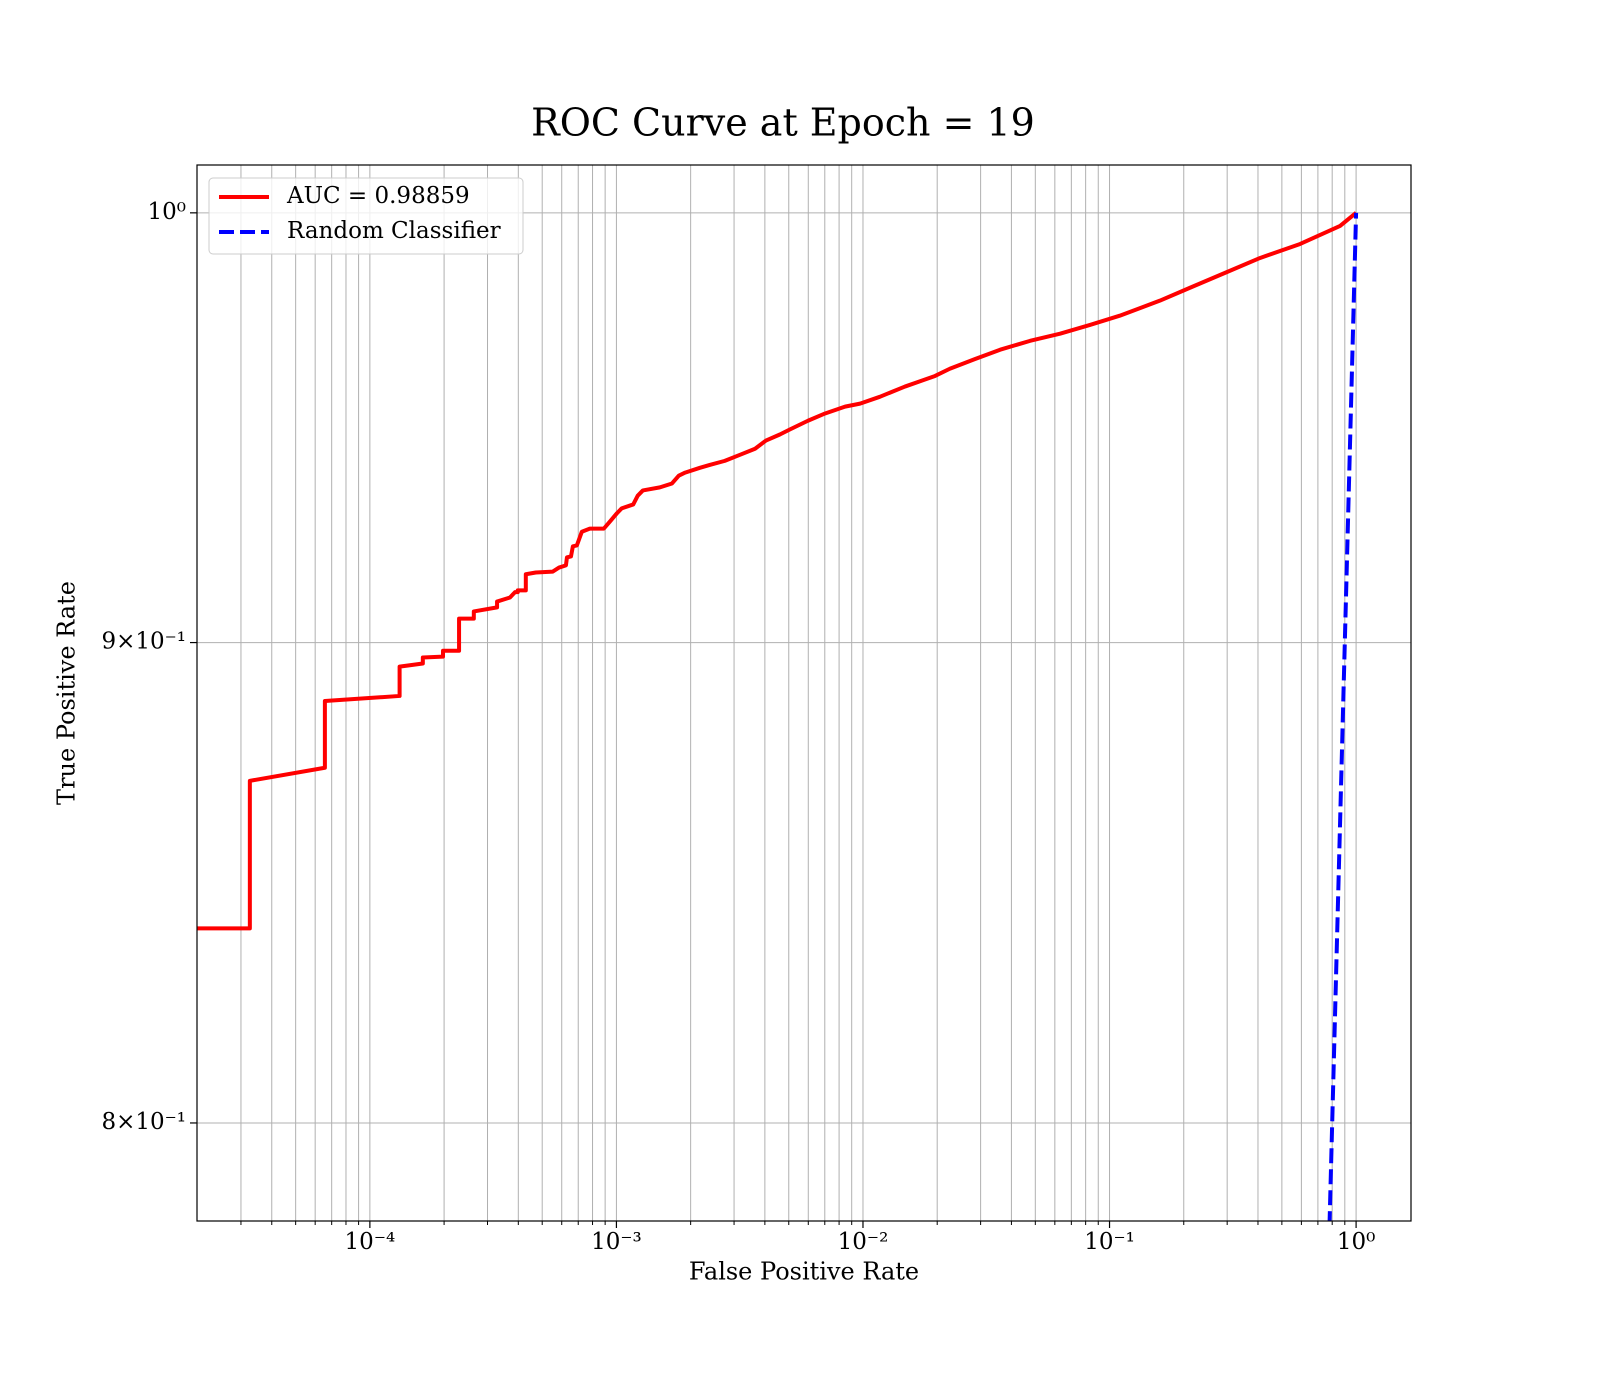 The image size is (1600, 1400). What do you see at coordinates (143, 1122) in the screenshot?
I see `y-tick-label: 8×10⁻¹` at bounding box center [143, 1122].